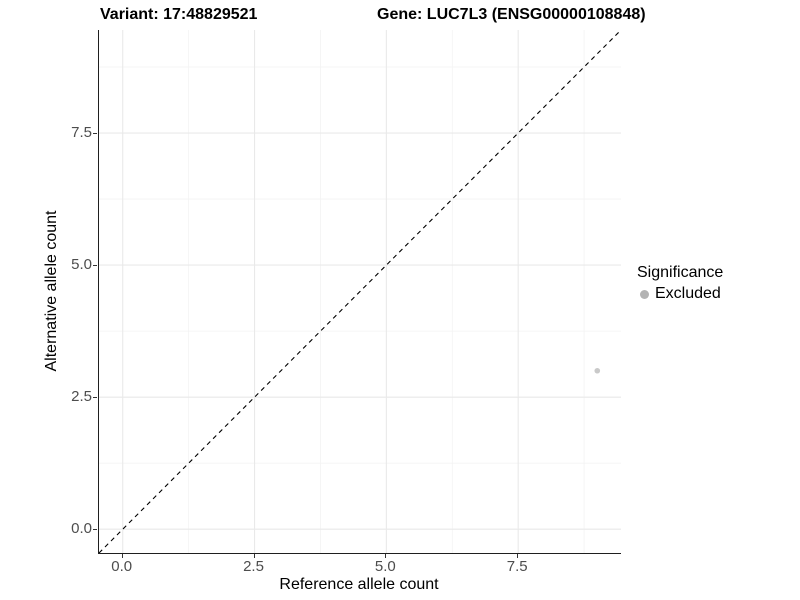 The width and height of the screenshot is (800, 600). What do you see at coordinates (81, 397) in the screenshot?
I see `y-tick-label: 2.5` at bounding box center [81, 397].